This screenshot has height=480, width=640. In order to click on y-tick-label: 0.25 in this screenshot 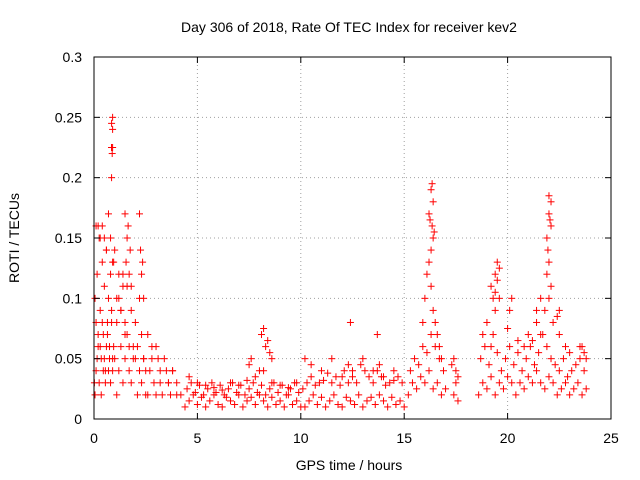, I will do `click(68, 117)`.